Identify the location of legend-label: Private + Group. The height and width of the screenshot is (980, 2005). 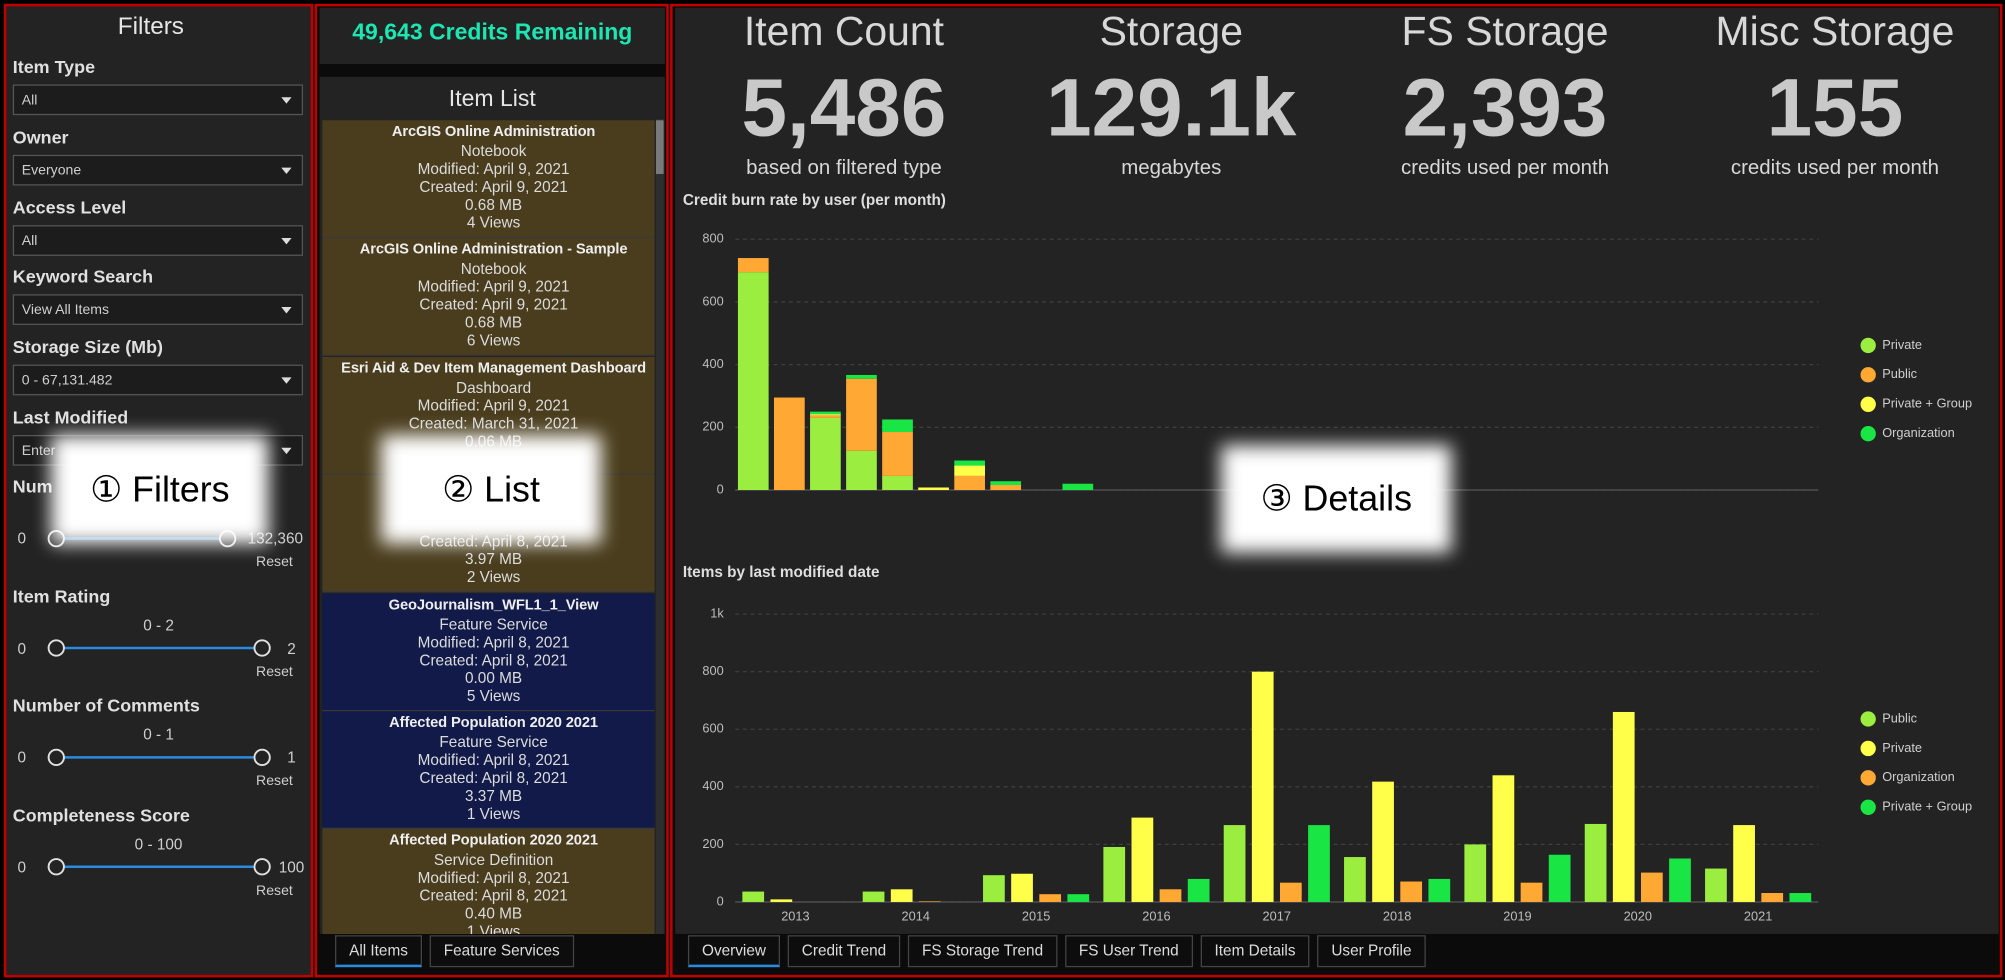
(1927, 806).